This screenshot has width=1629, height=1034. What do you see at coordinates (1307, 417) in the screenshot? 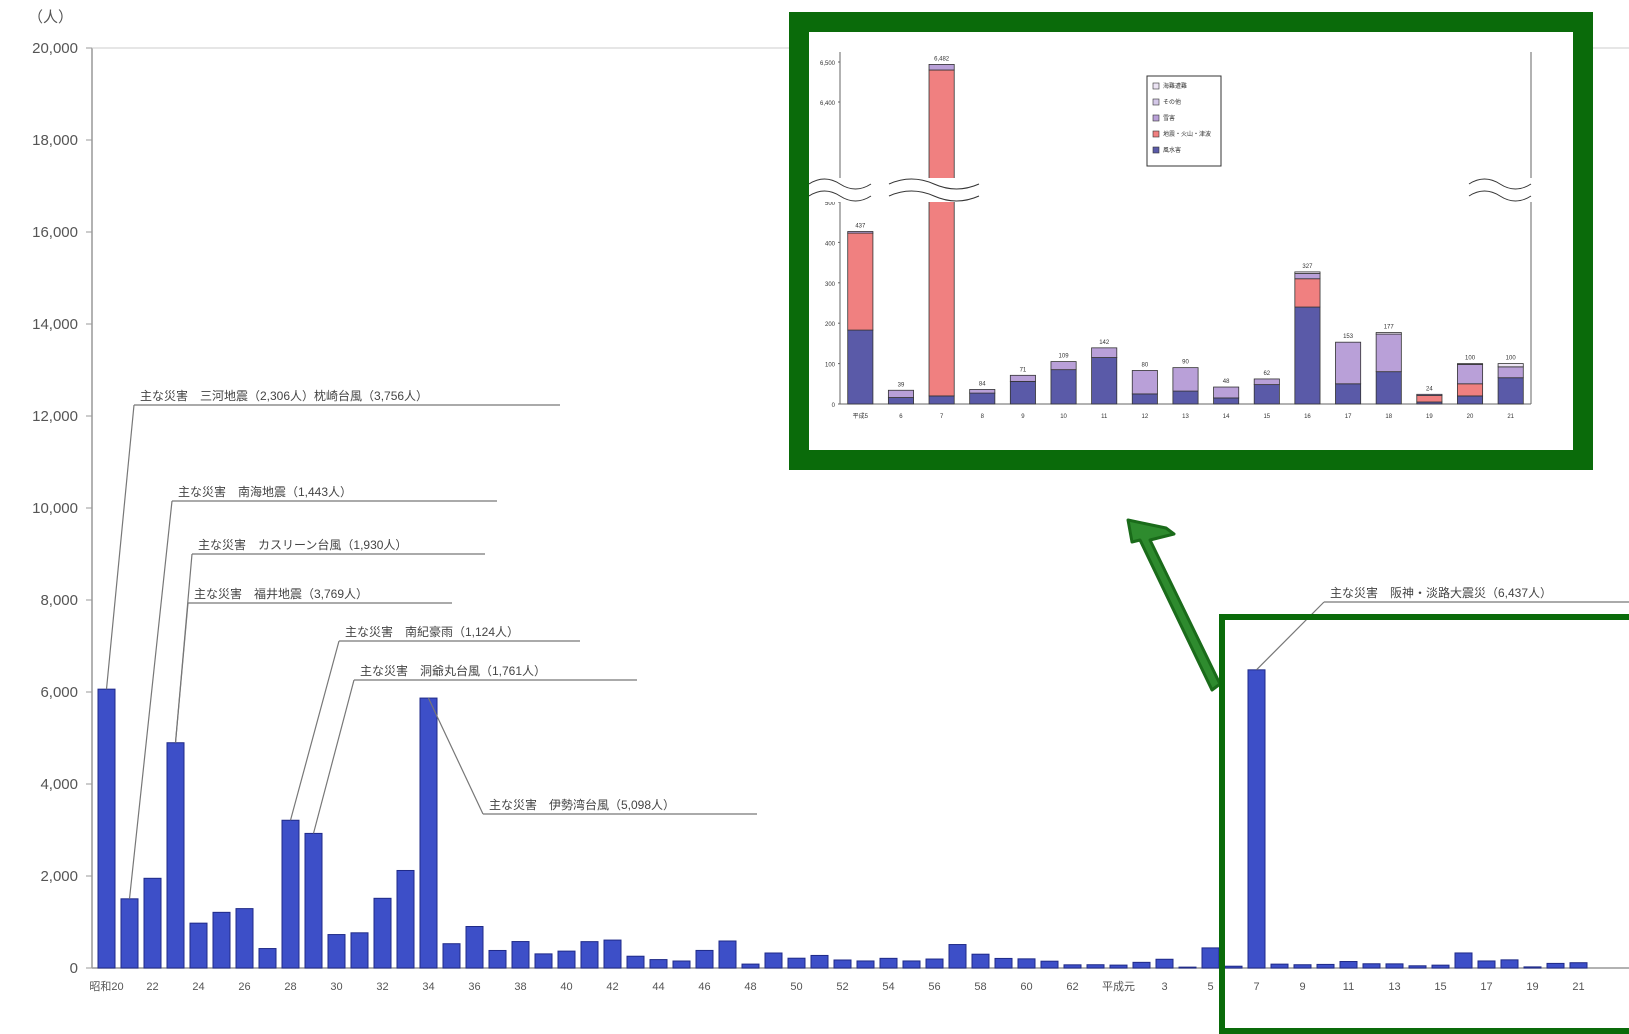
I see `inset-x-tick-label: 16` at bounding box center [1307, 417].